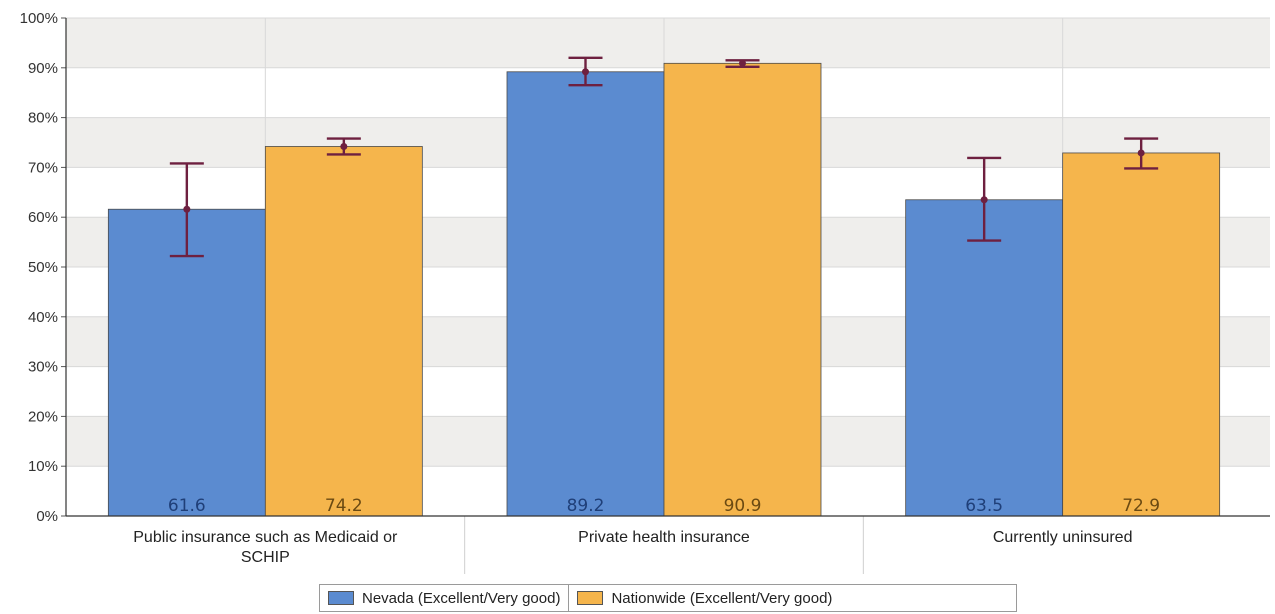  Describe the element at coordinates (43, 217) in the screenshot. I see `y-tick-label: 60%` at that location.